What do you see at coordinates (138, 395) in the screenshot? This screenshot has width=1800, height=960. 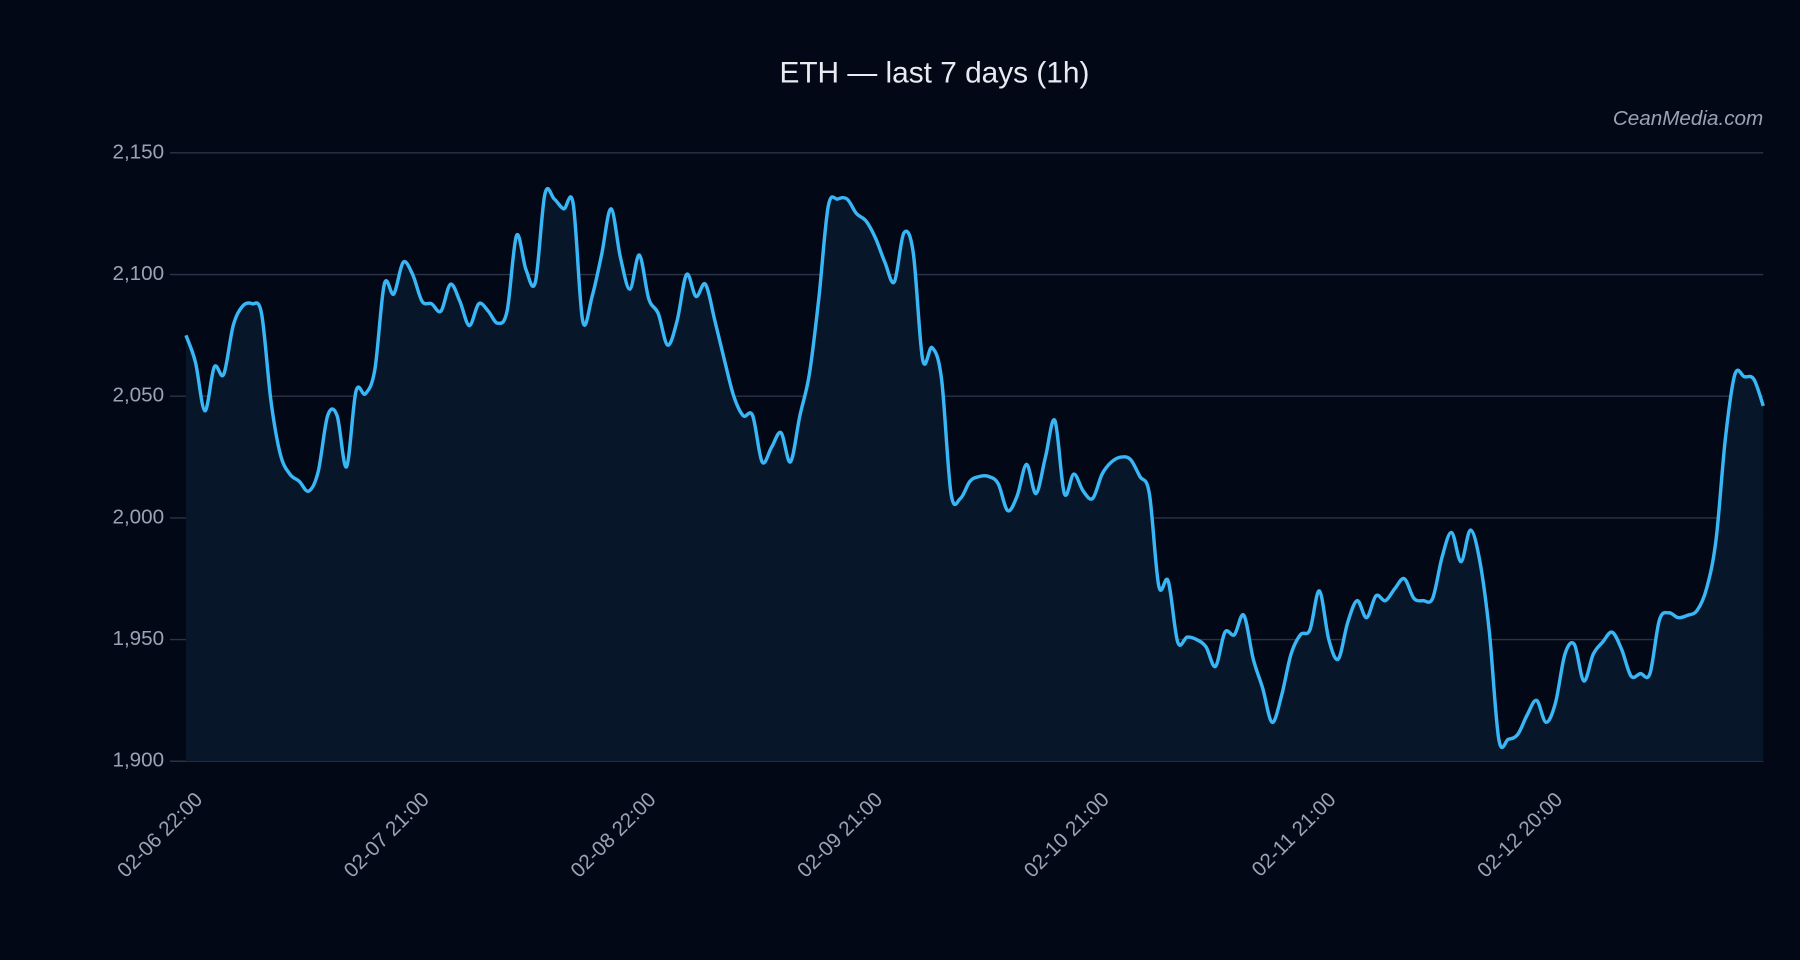 I see `y-tick-label: 2,050` at bounding box center [138, 395].